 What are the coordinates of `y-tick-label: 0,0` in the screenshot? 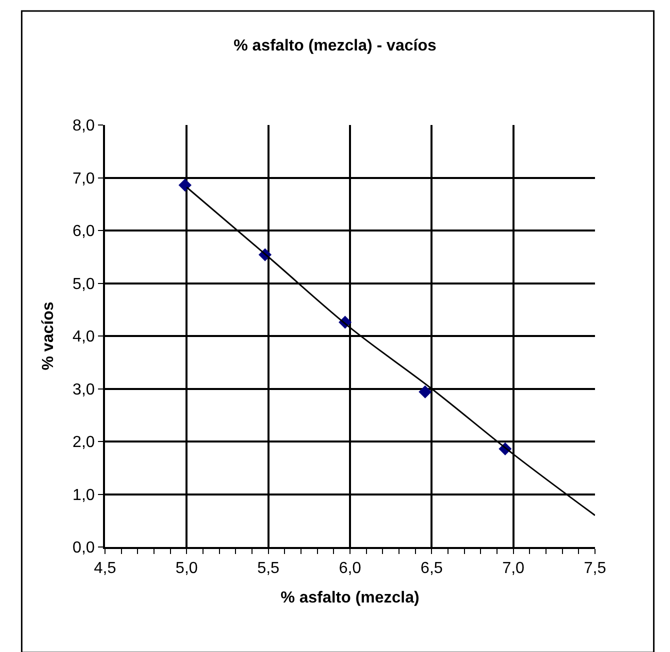 It's located at (83, 548).